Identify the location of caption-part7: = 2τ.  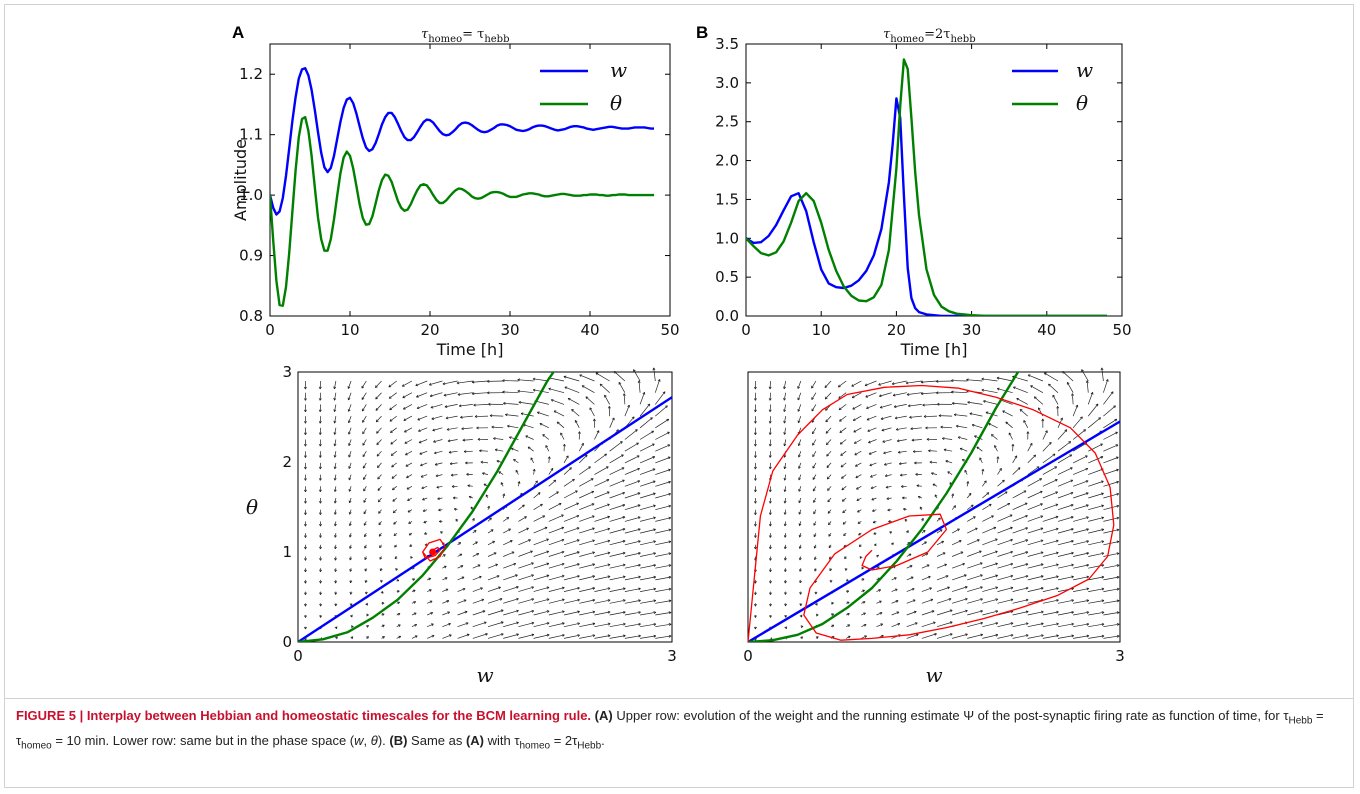
(564, 740).